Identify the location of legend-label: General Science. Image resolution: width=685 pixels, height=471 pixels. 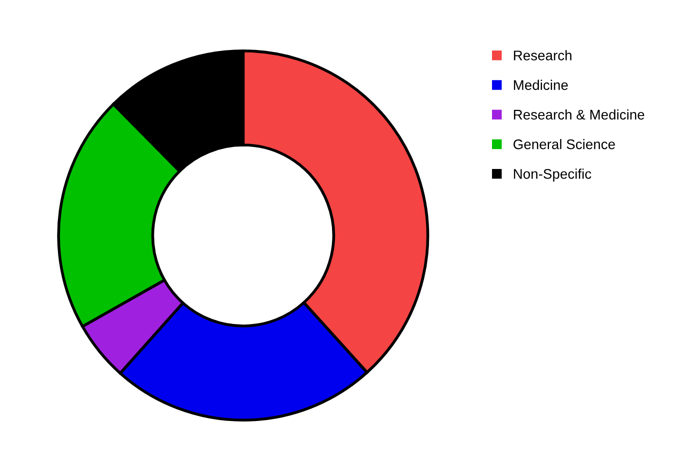
(564, 144).